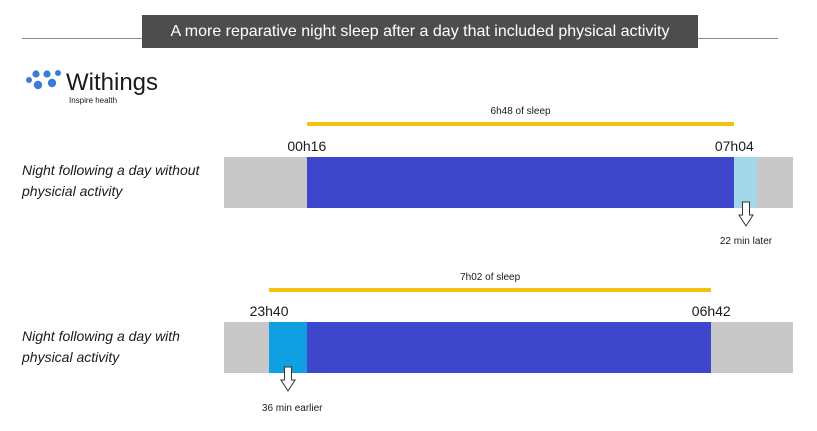 This screenshot has height=431, width=817. Describe the element at coordinates (292, 408) in the screenshot. I see `shift-label: 36 min earlier` at that location.